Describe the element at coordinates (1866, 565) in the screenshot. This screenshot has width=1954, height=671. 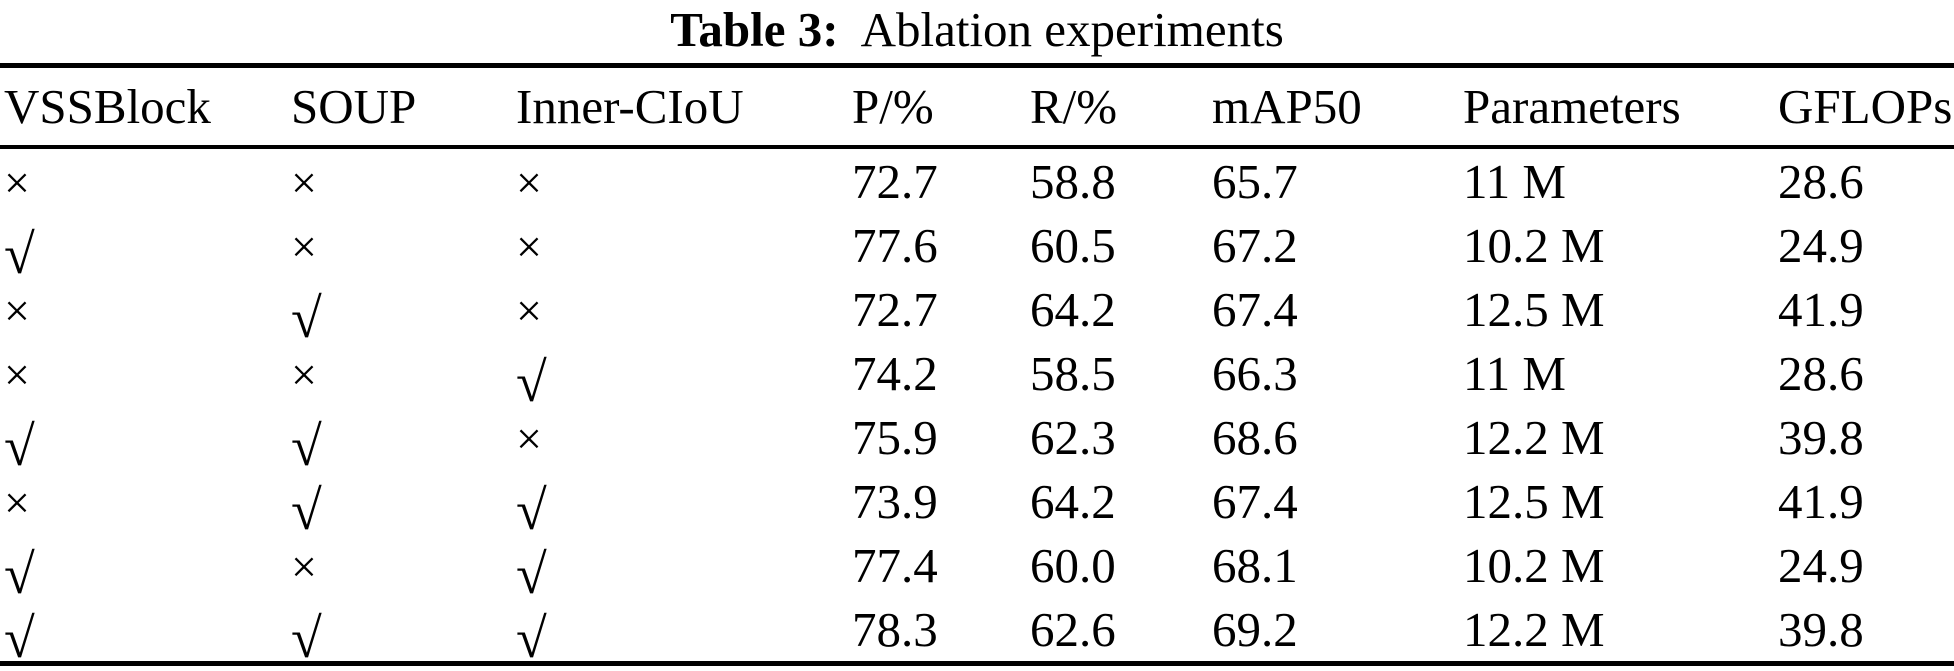
I see `cell-gflops: 24.9` at that location.